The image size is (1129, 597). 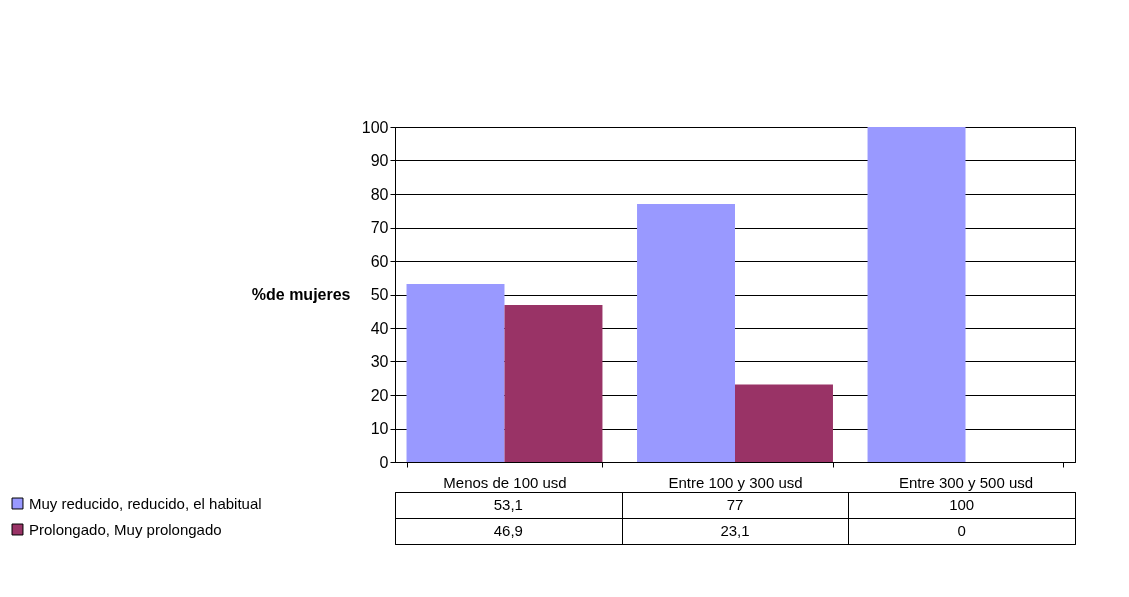 What do you see at coordinates (379, 227) in the screenshot?
I see `y-tick-label: 70` at bounding box center [379, 227].